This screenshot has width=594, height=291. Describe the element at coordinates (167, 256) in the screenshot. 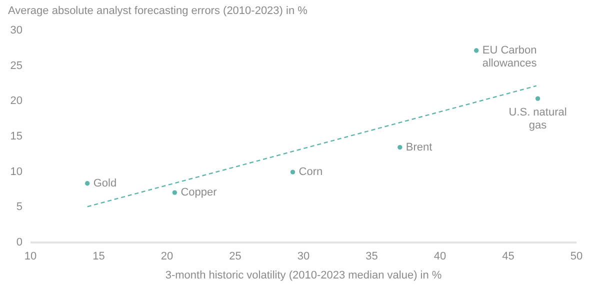

I see `x-tick-label: 20` at that location.